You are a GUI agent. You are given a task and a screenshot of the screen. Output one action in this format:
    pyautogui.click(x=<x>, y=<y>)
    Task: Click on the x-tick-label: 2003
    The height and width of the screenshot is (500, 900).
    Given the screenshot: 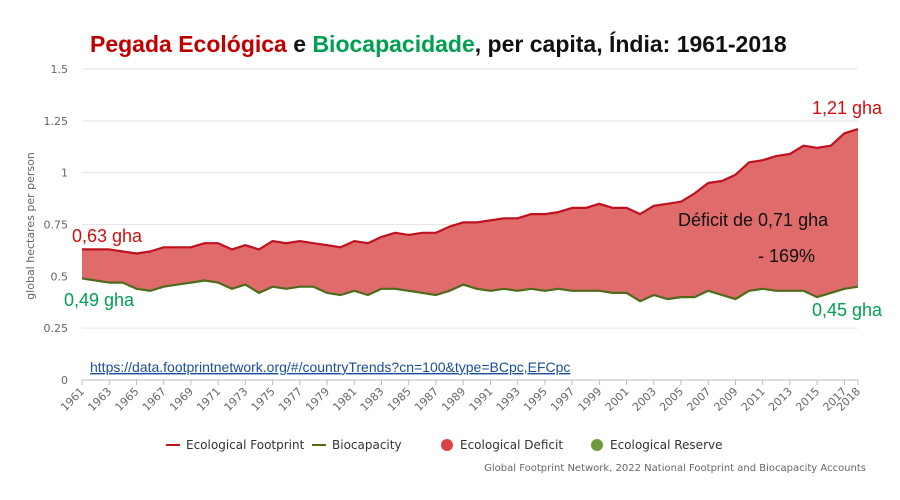 What is the action you would take?
    pyautogui.click(x=644, y=399)
    